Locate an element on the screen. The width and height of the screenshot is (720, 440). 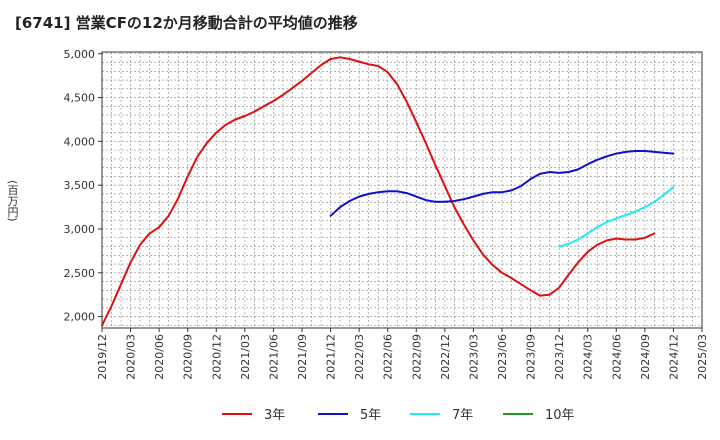
y-tick-label: 4,500 is located at coordinates (80, 98).